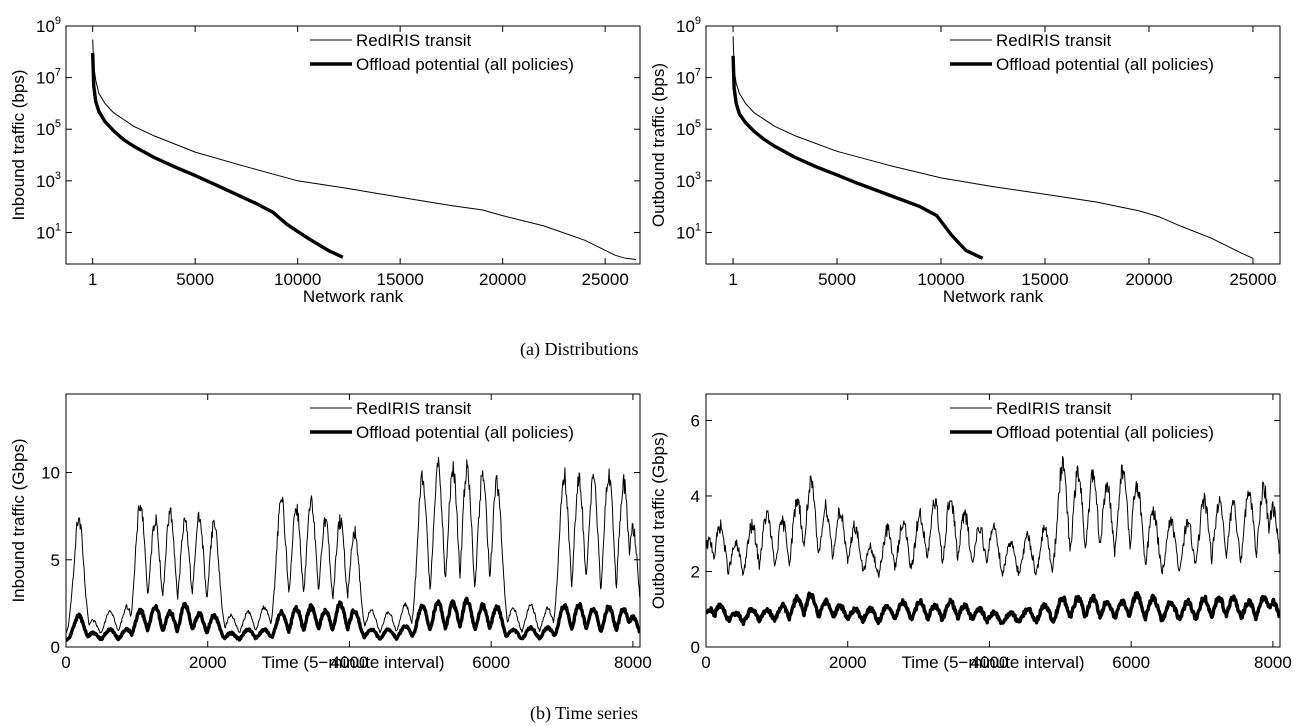 The image size is (1297, 726). I want to click on y-axis-label: Outbound traffic (bps), so click(658, 145).